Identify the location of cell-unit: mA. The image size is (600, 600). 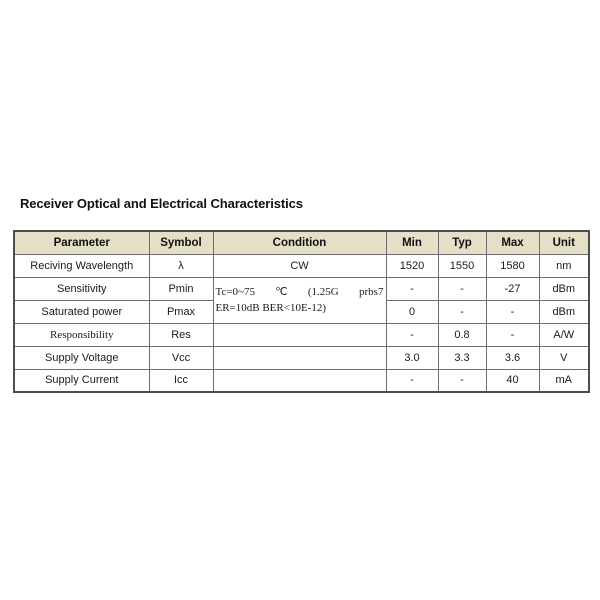
(564, 380).